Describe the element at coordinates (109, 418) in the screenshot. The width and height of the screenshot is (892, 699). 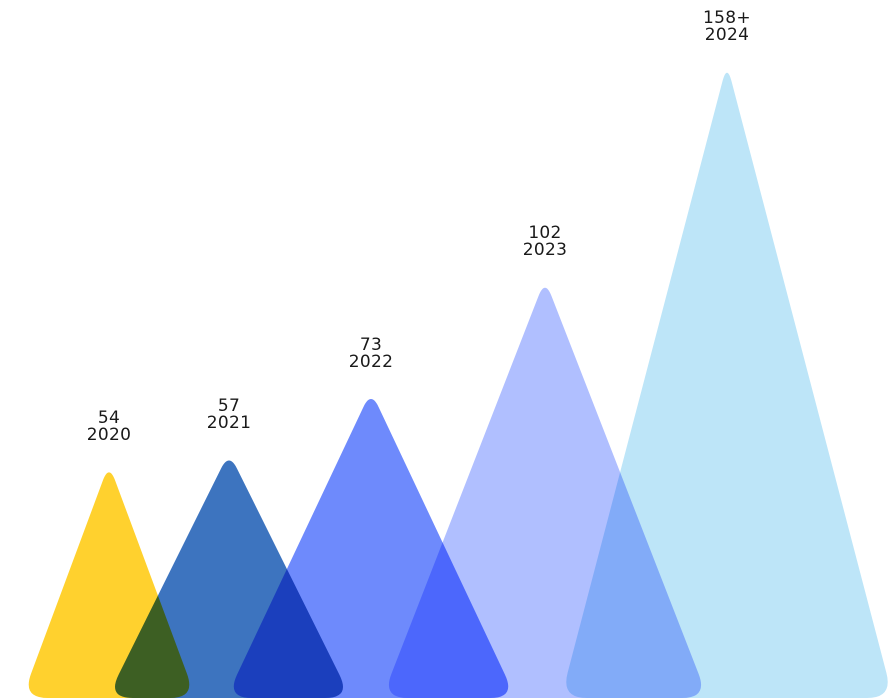
I see `value-label-2020: 54` at that location.